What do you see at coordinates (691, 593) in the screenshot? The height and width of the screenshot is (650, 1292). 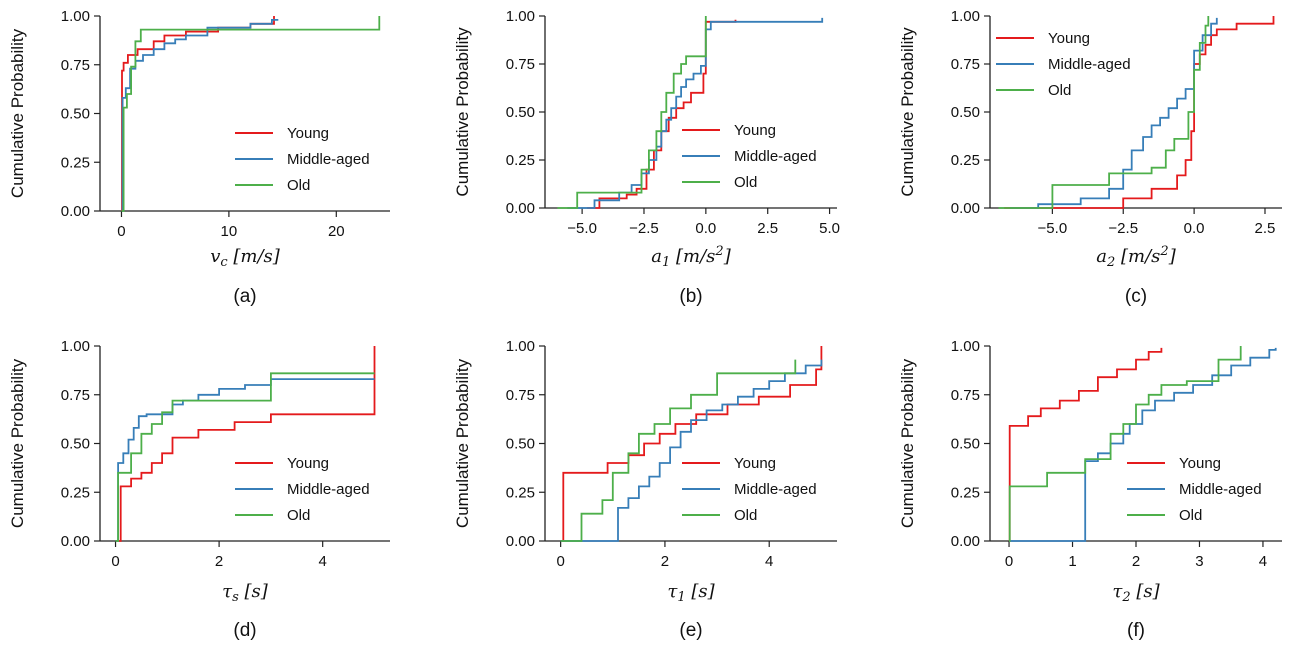 I see `x-axis-label: τ1 [s]` at bounding box center [691, 593].